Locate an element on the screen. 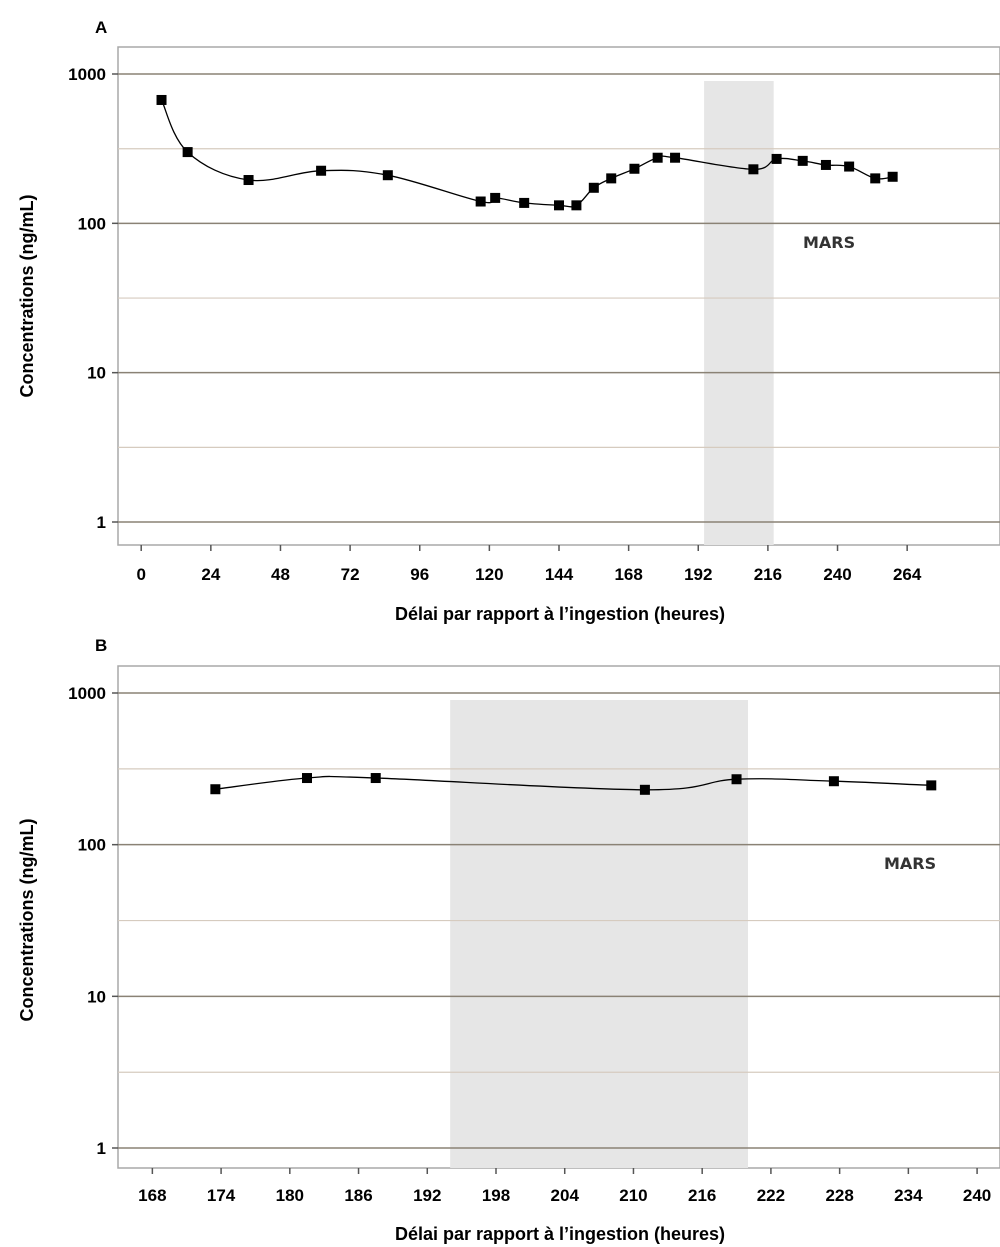 This screenshot has width=1000, height=1247. x-tick-label: 120 is located at coordinates (489, 574).